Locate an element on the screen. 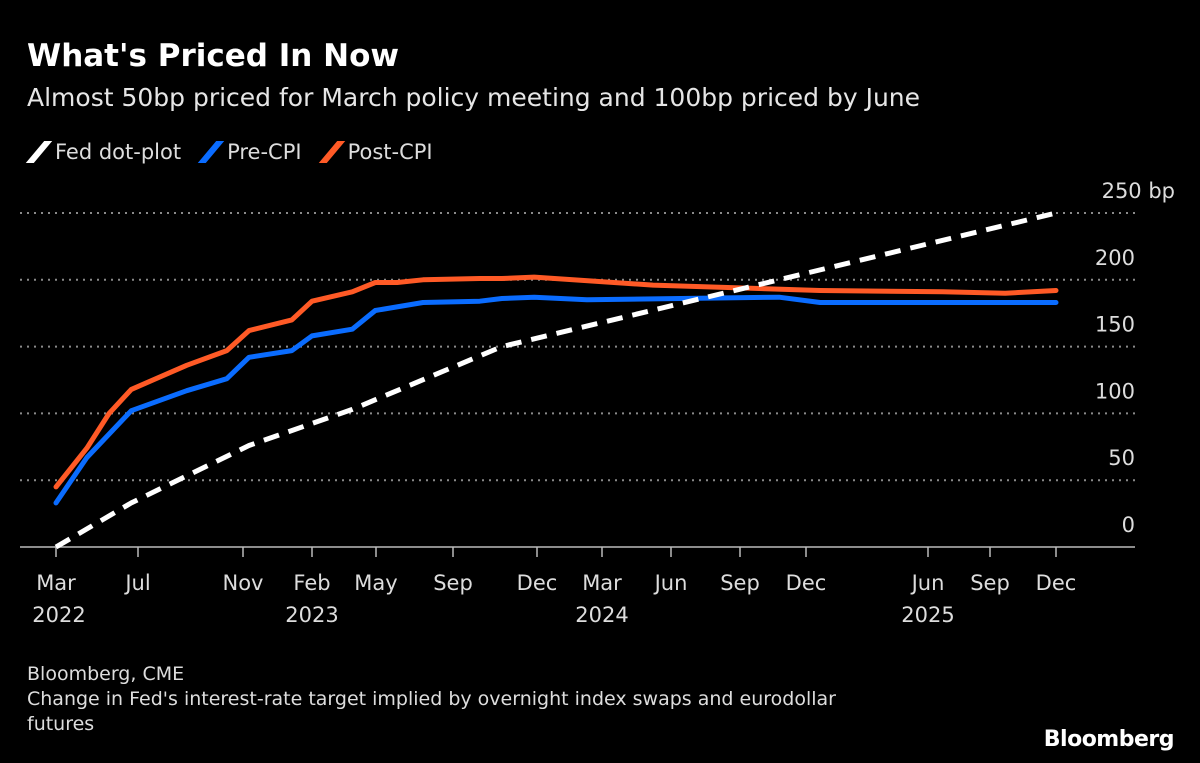 The width and height of the screenshot is (1200, 763). legend-item-post-cpi: Post-CPI is located at coordinates (375, 152).